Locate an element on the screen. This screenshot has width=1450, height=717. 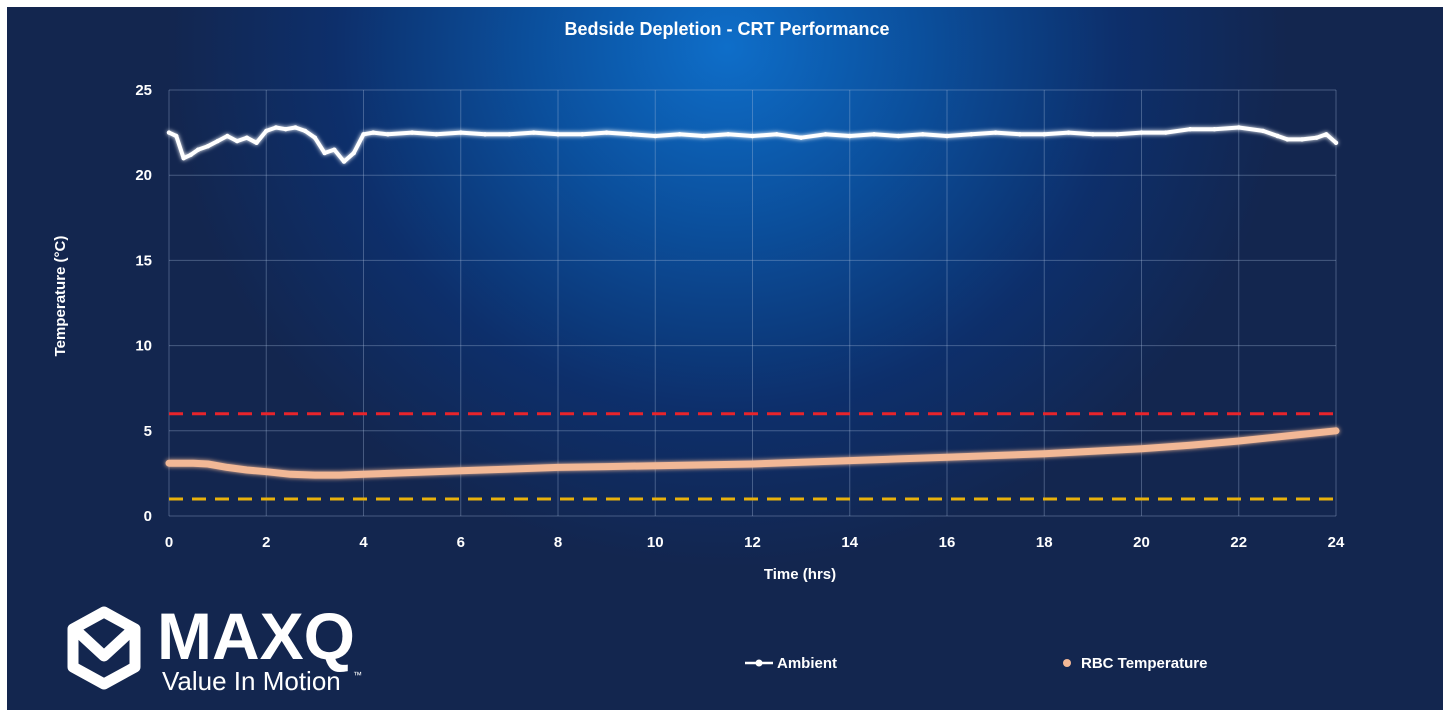
legend-item-rbc-temperature: RBC Temperature is located at coordinates (1135, 663).